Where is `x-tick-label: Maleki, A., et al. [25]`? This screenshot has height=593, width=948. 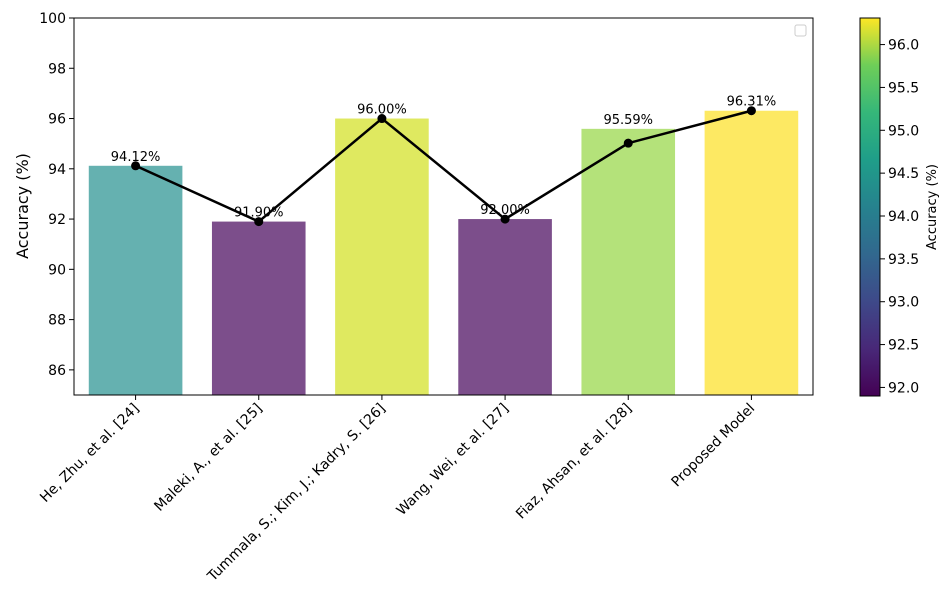 x-tick-label: Maleki, A., et al. [25] is located at coordinates (208, 458).